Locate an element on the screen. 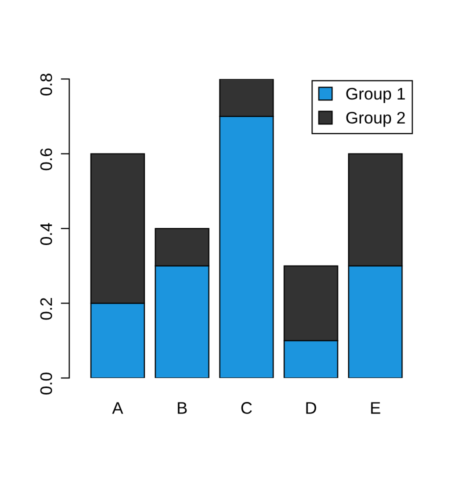  legend-label: Group 2 is located at coordinates (375, 119).